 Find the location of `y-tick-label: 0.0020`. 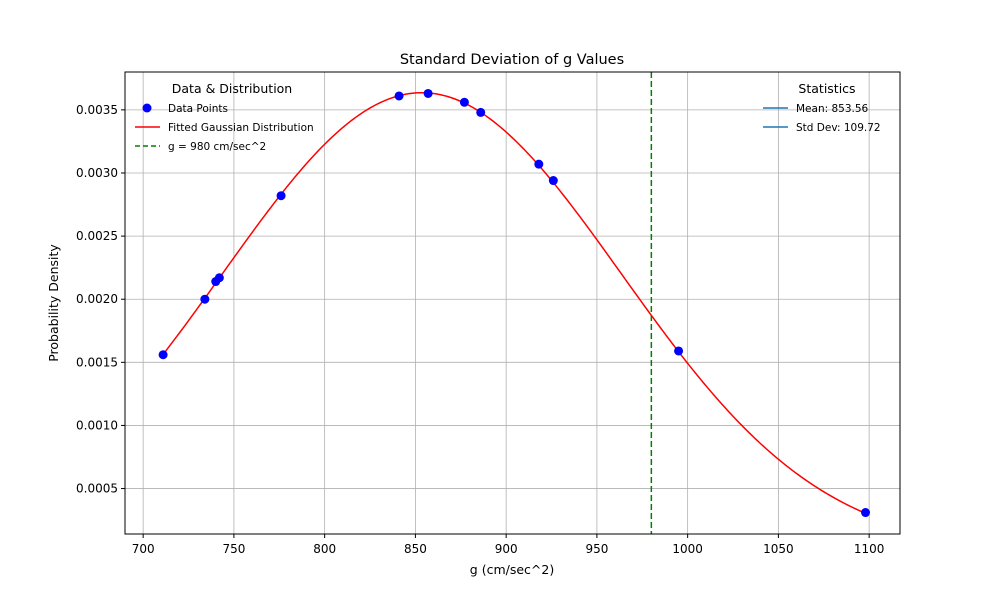

y-tick-label: 0.0020 is located at coordinates (97, 299).